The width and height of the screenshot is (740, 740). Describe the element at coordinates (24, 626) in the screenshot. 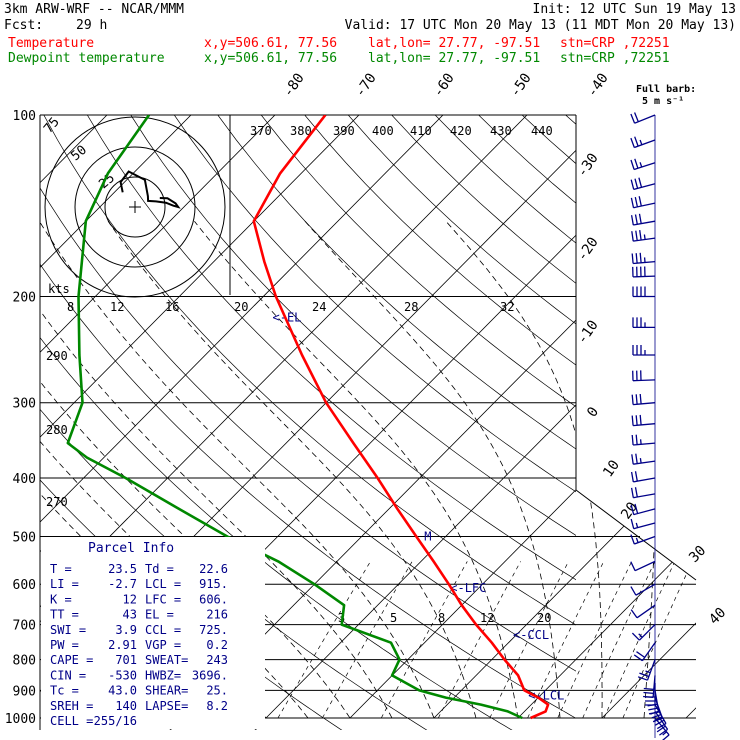

I see `pressure-tick-label: 700` at that location.